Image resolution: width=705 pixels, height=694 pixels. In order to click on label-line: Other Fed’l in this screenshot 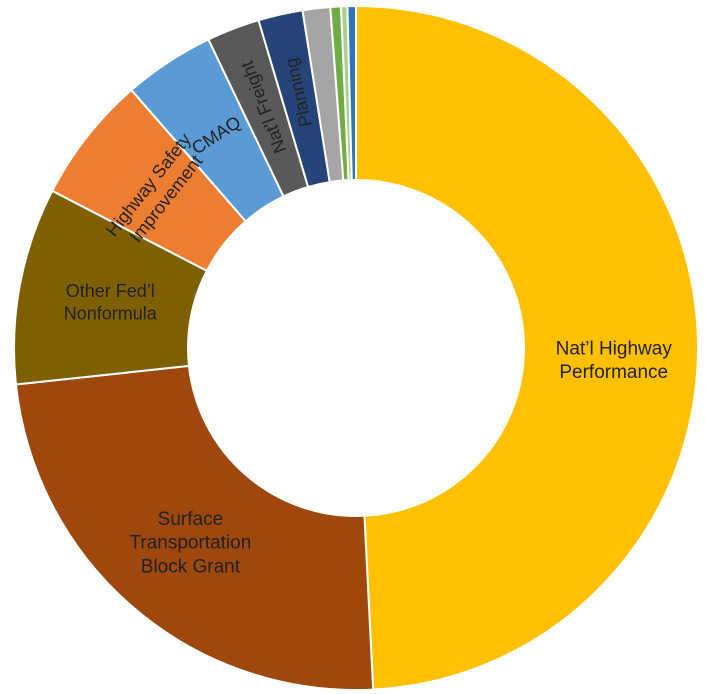, I will do `click(110, 291)`.